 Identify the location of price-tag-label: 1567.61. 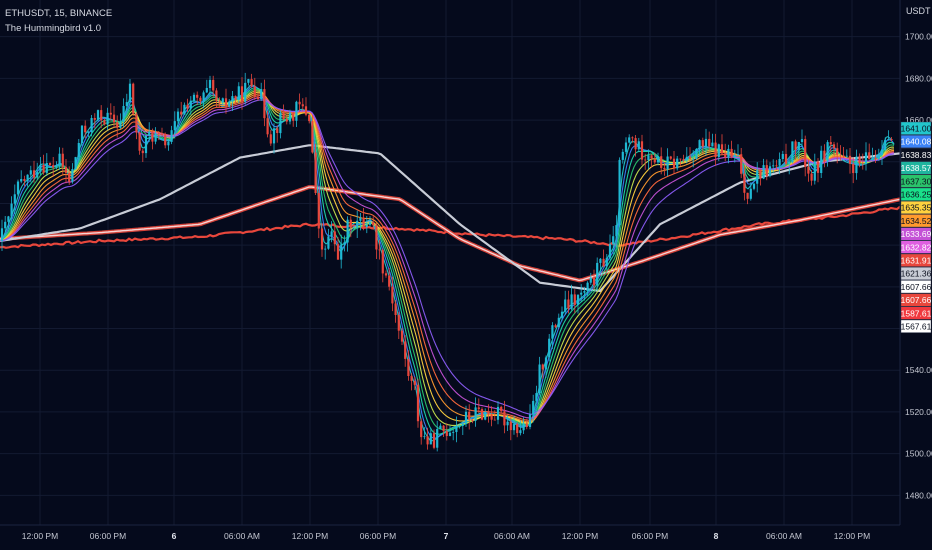
(916, 327).